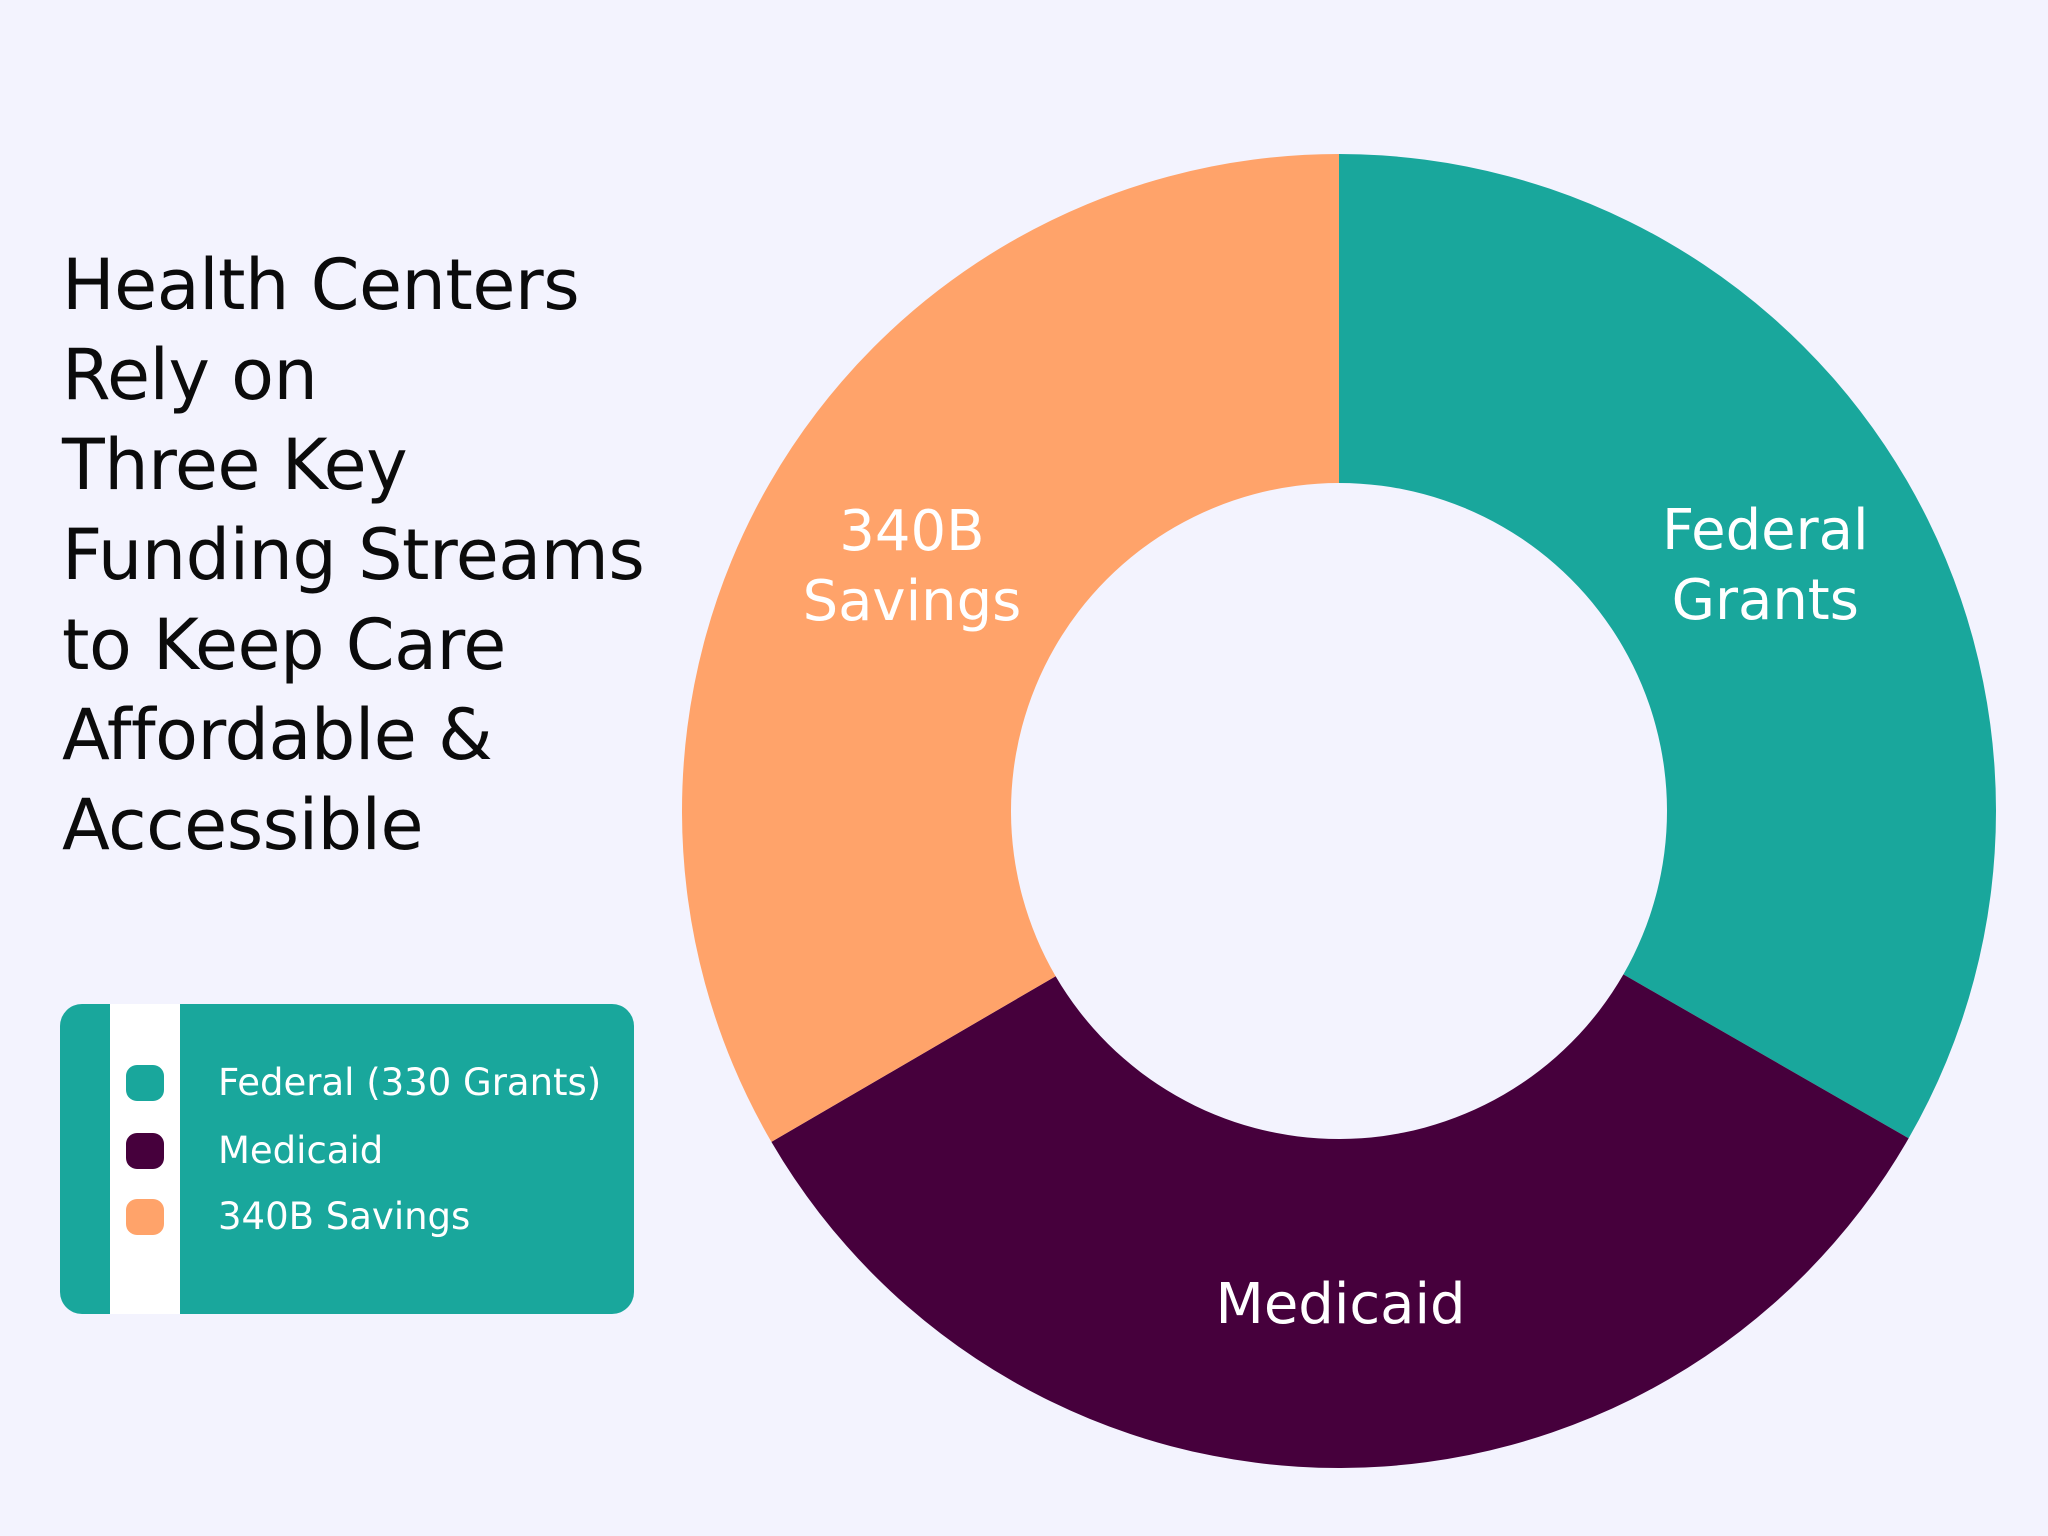  I want to click on slice-label-line: Grants, so click(1765, 600).